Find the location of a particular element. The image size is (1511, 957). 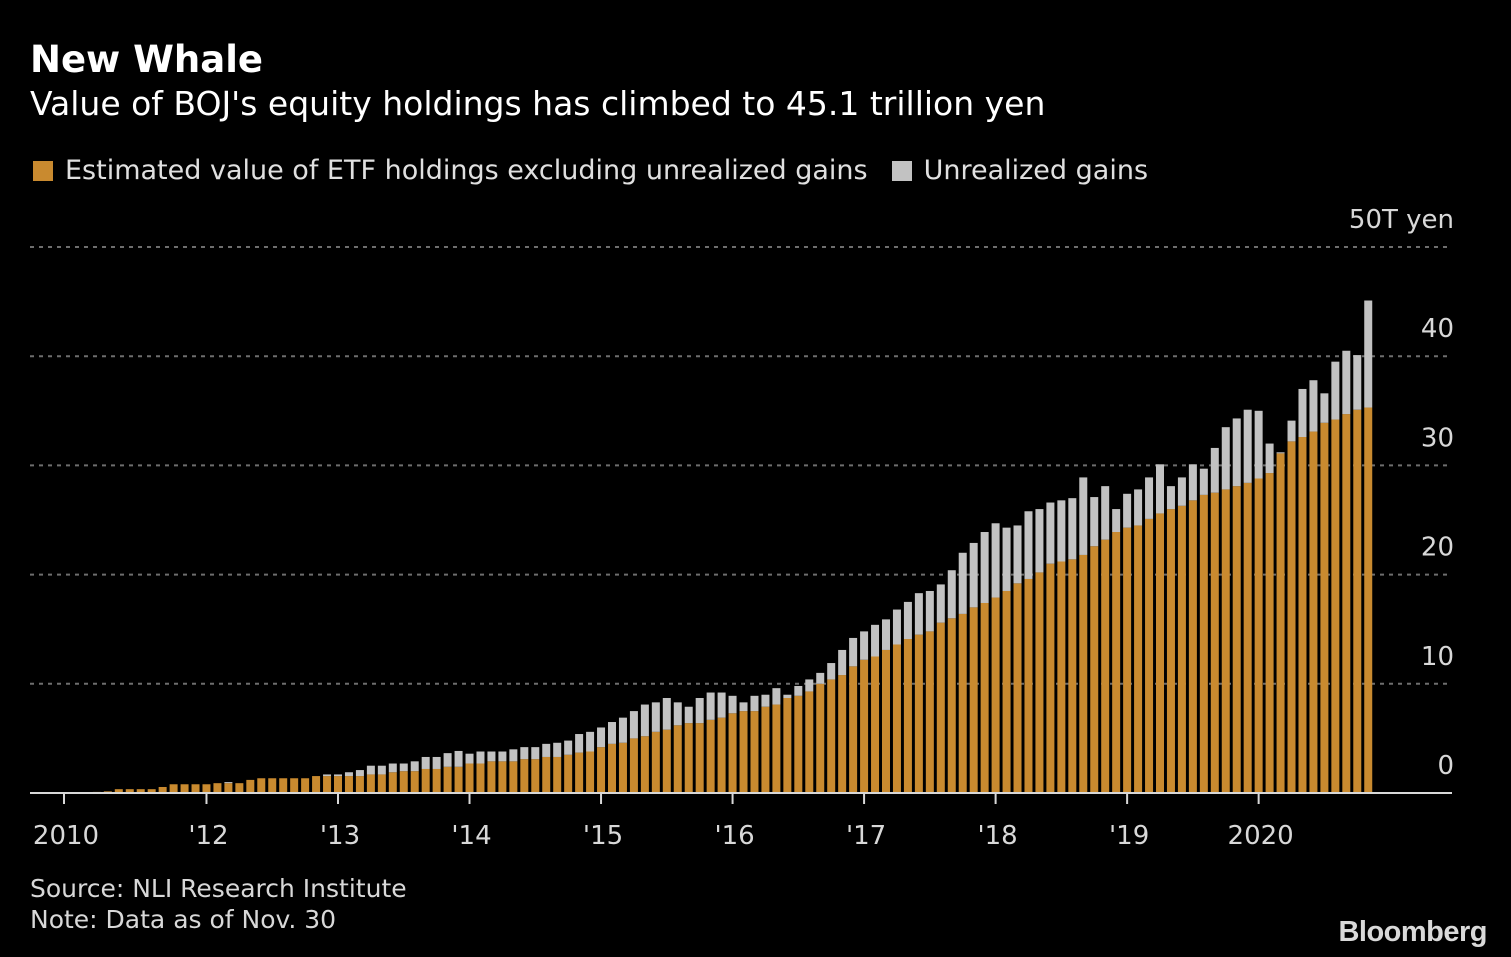

x-tick-label: '17 is located at coordinates (866, 836).